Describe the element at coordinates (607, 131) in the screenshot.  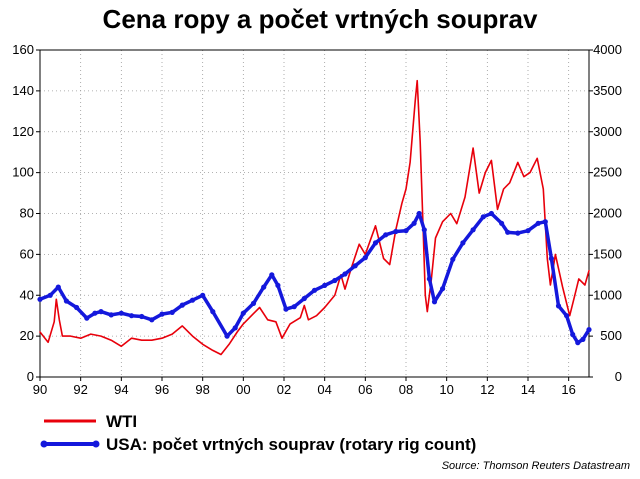
I see `right-tick-label: 3000` at that location.